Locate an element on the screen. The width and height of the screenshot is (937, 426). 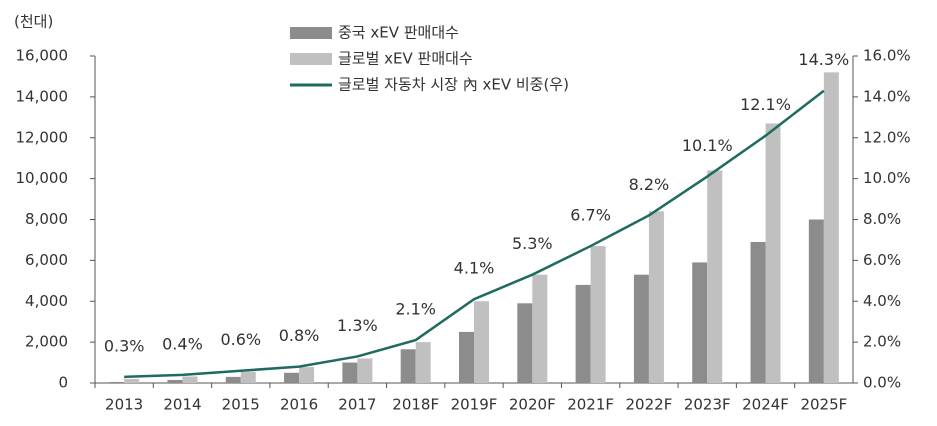
x-tick-label: 2013 is located at coordinates (124, 405).